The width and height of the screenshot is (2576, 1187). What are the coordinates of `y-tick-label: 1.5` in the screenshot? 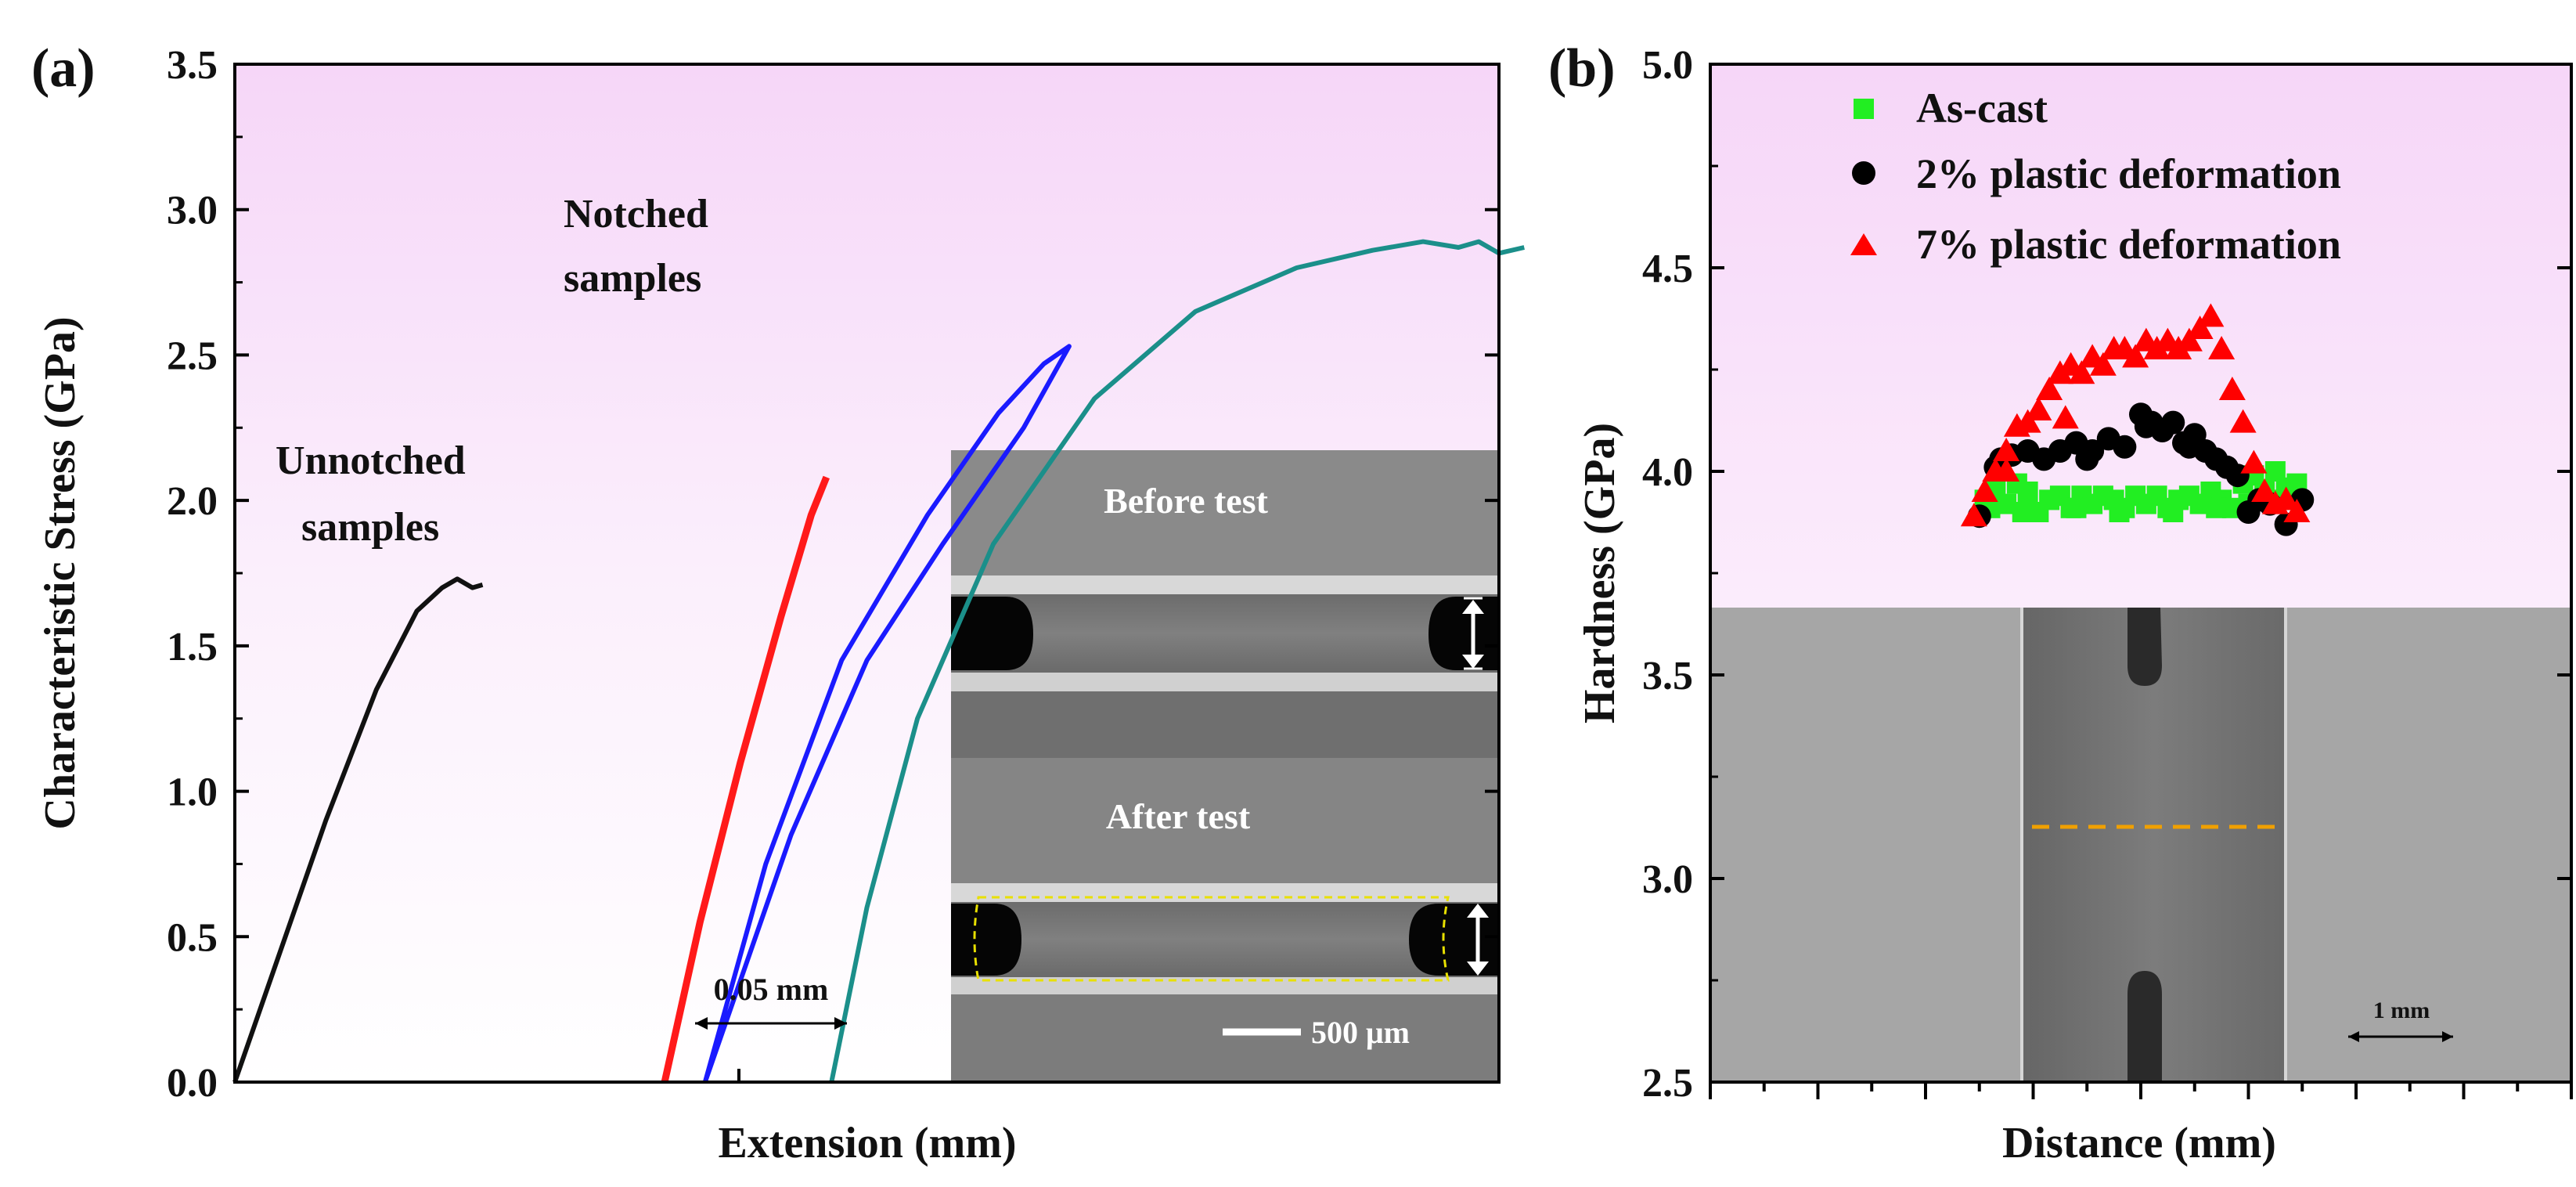 It's located at (192, 647).